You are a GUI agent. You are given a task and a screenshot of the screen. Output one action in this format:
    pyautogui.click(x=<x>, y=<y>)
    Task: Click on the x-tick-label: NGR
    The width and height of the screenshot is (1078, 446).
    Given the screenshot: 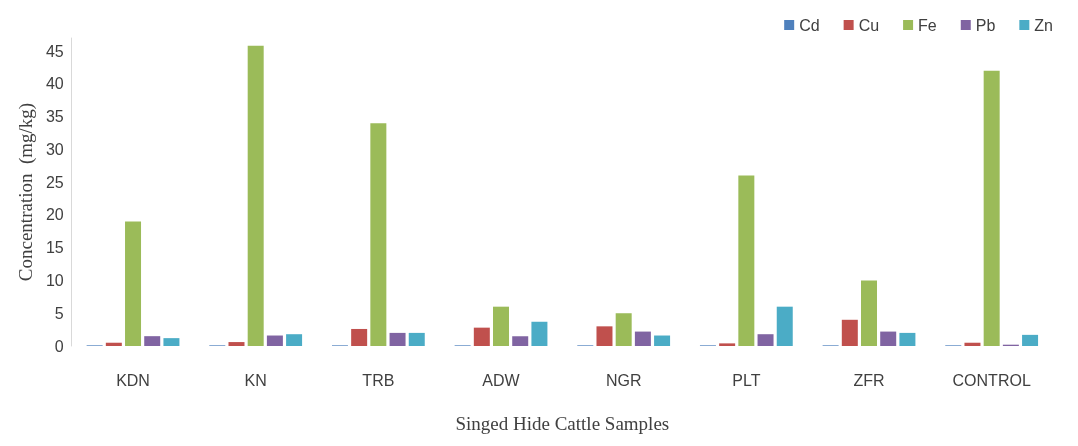 What is the action you would take?
    pyautogui.click(x=623, y=380)
    